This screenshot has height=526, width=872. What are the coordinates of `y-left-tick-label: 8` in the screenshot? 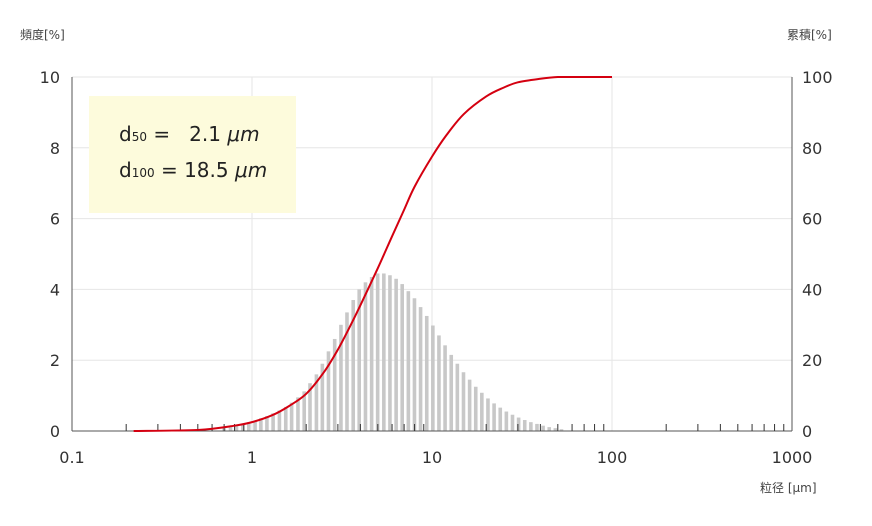 It's located at (55, 148).